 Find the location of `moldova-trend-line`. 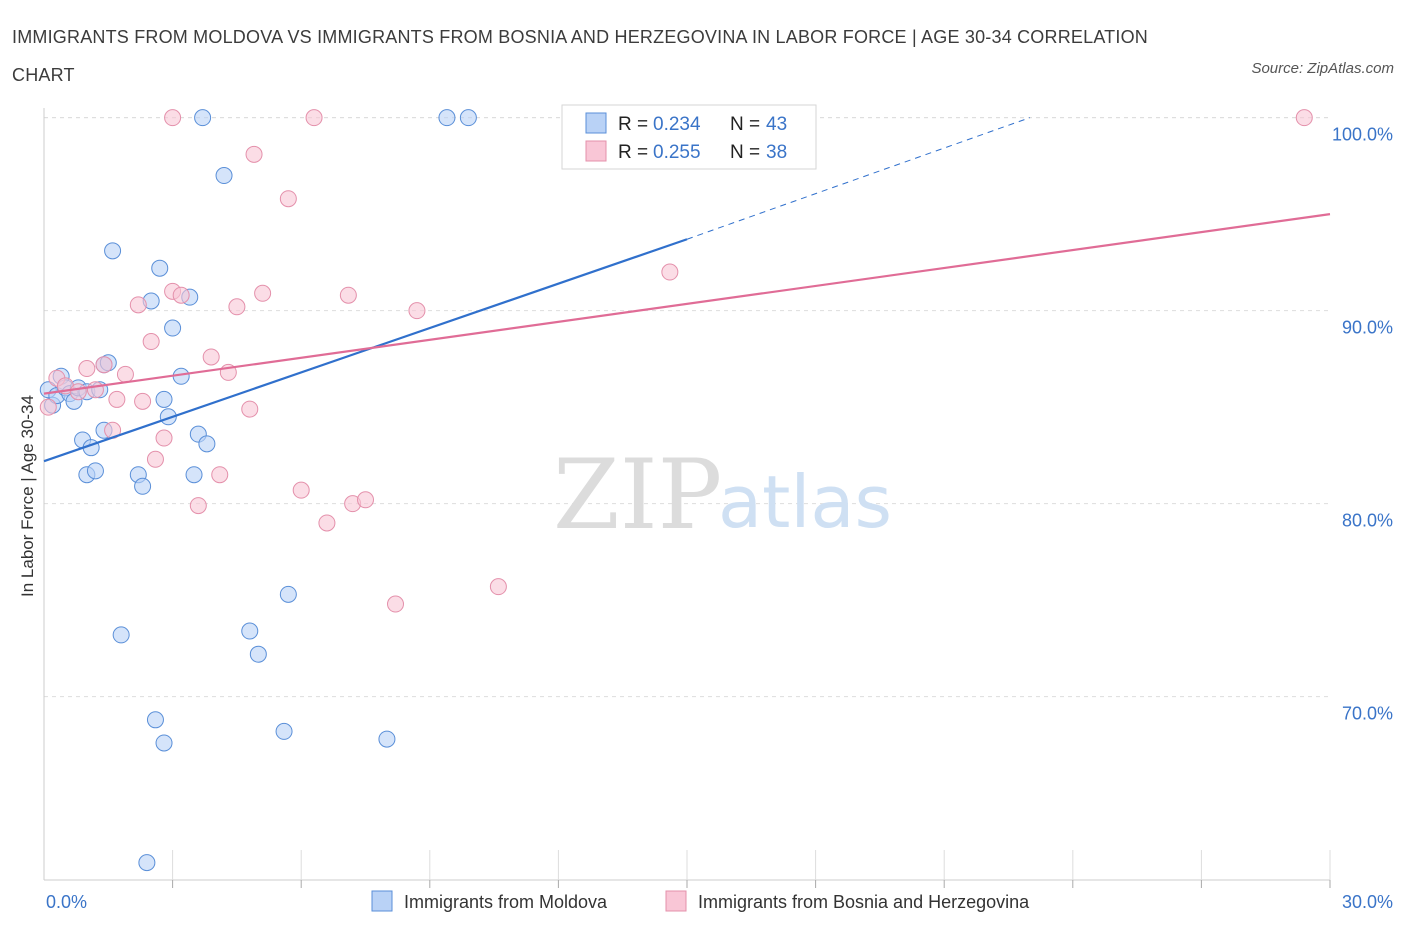

moldova-trend-line is located at coordinates (365, 350).